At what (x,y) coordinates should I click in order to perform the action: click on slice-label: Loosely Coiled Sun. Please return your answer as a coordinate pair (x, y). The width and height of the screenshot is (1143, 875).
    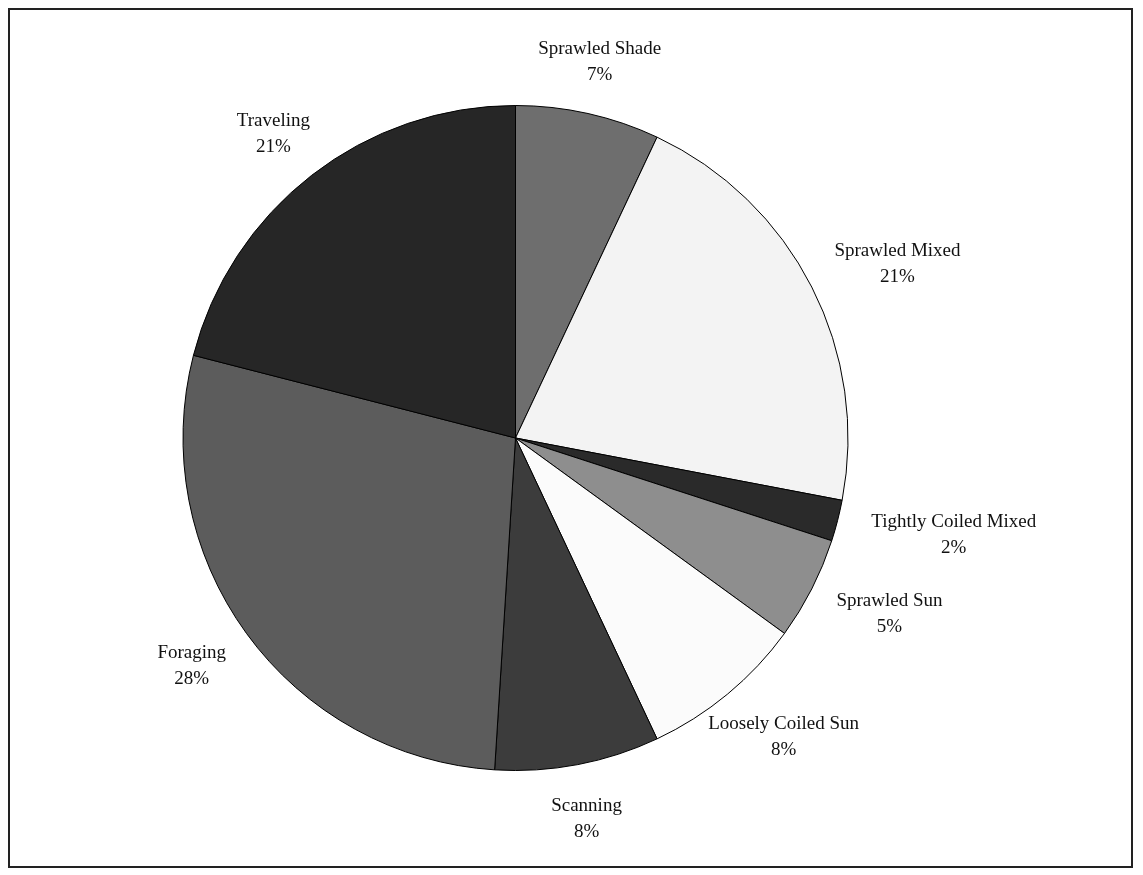
    Looking at the image, I should click on (784, 722).